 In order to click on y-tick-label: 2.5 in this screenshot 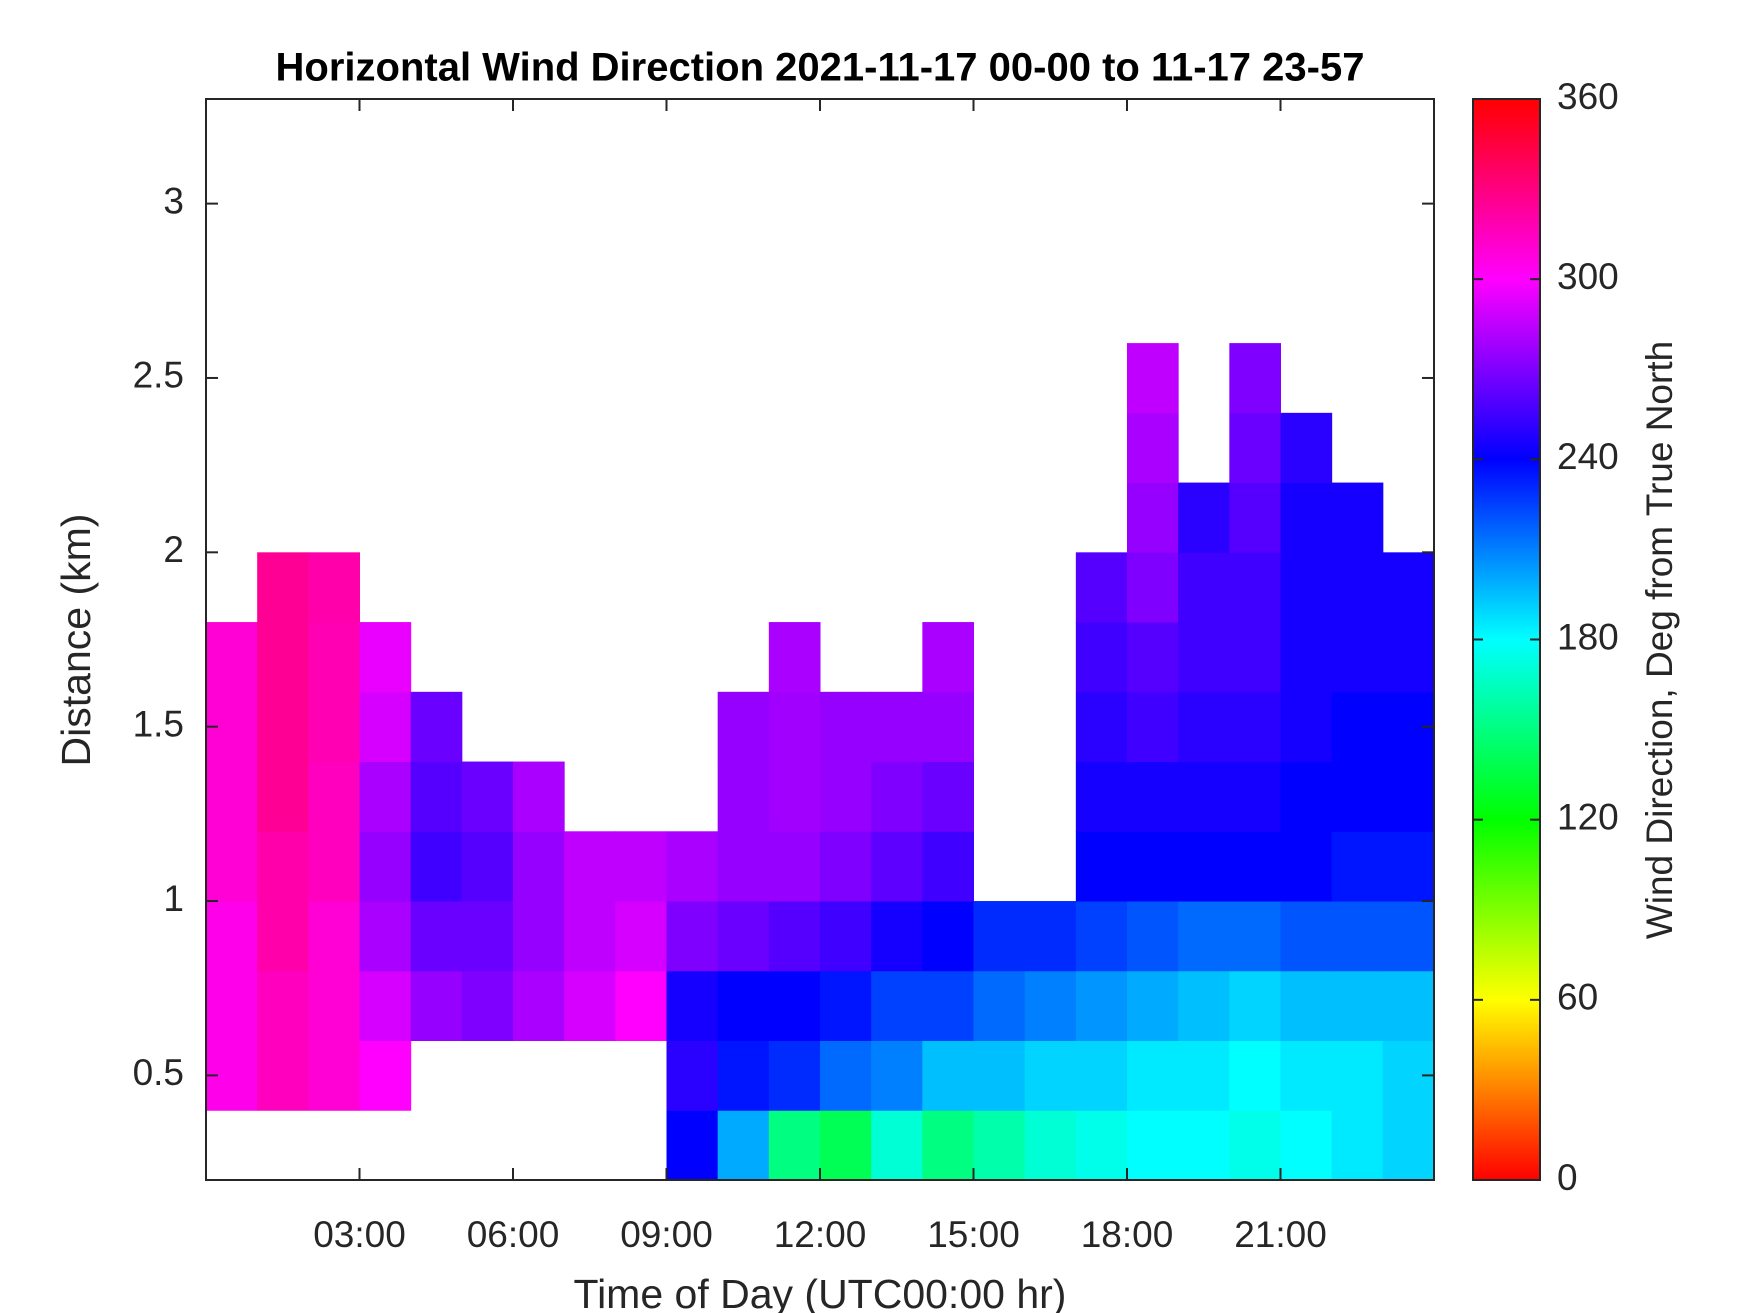, I will do `click(158, 375)`.